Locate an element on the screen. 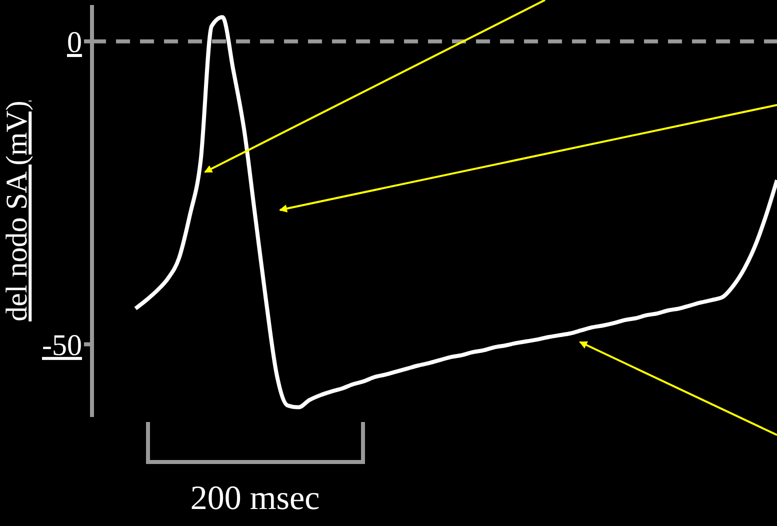 This screenshot has height=526, width=777. y-tick-label: -50 is located at coordinates (62, 345).